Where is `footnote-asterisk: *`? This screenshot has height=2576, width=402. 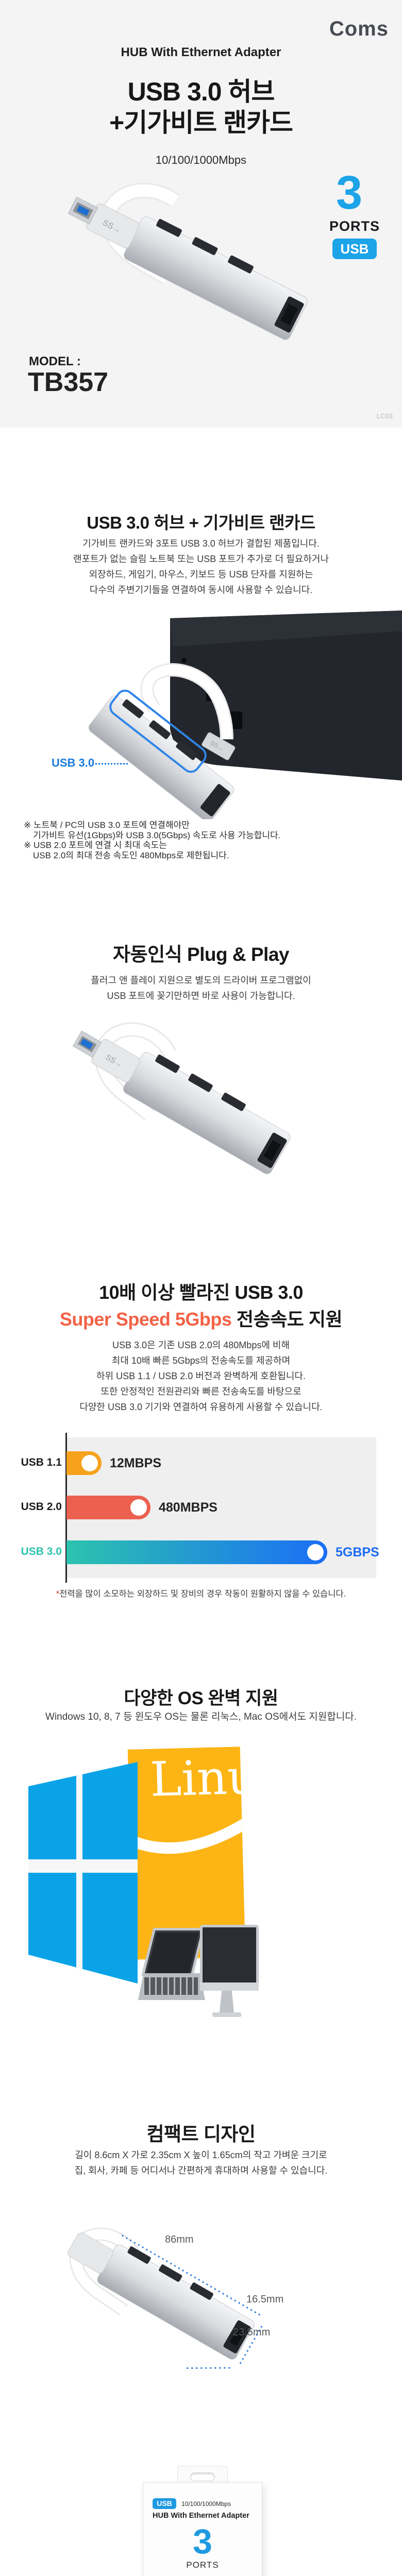 footnote-asterisk: * is located at coordinates (58, 1594).